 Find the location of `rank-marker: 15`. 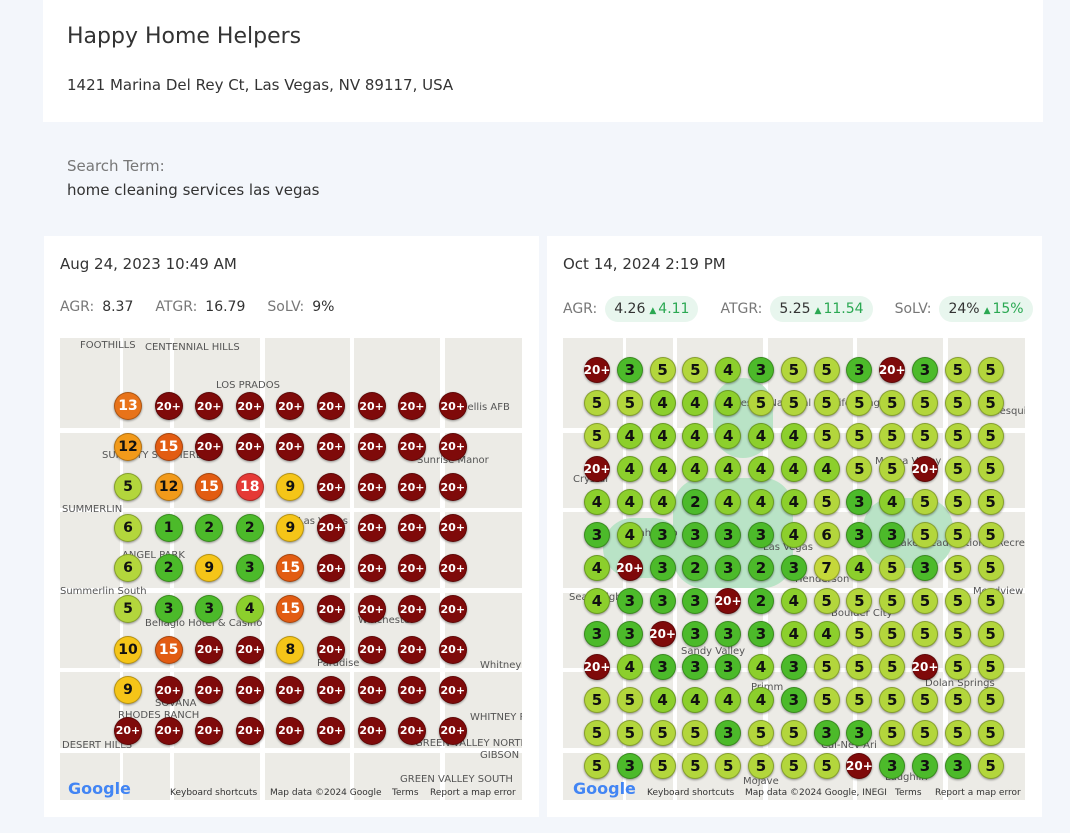

rank-marker: 15 is located at coordinates (290, 568).